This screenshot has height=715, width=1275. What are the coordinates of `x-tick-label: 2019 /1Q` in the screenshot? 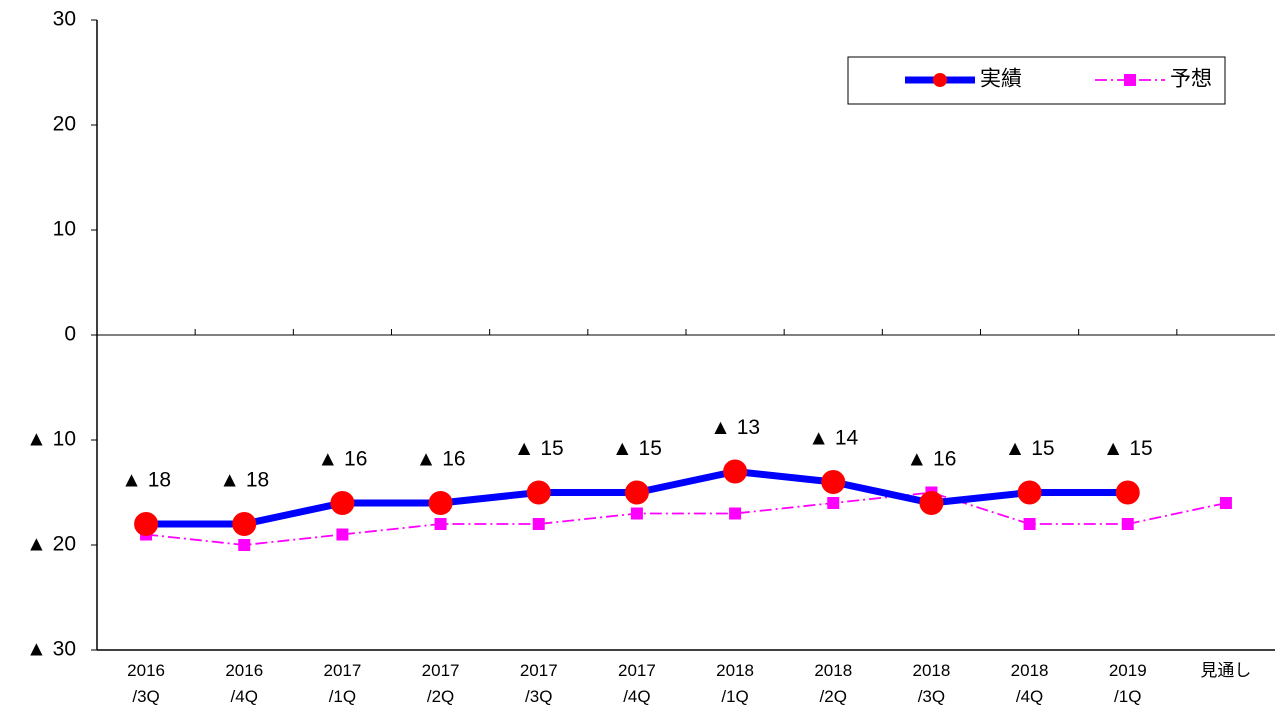 It's located at (1127, 683).